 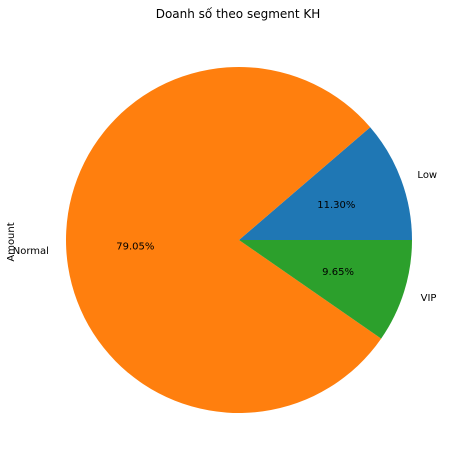 What do you see at coordinates (427, 175) in the screenshot?
I see `category-label-low: Low` at bounding box center [427, 175].